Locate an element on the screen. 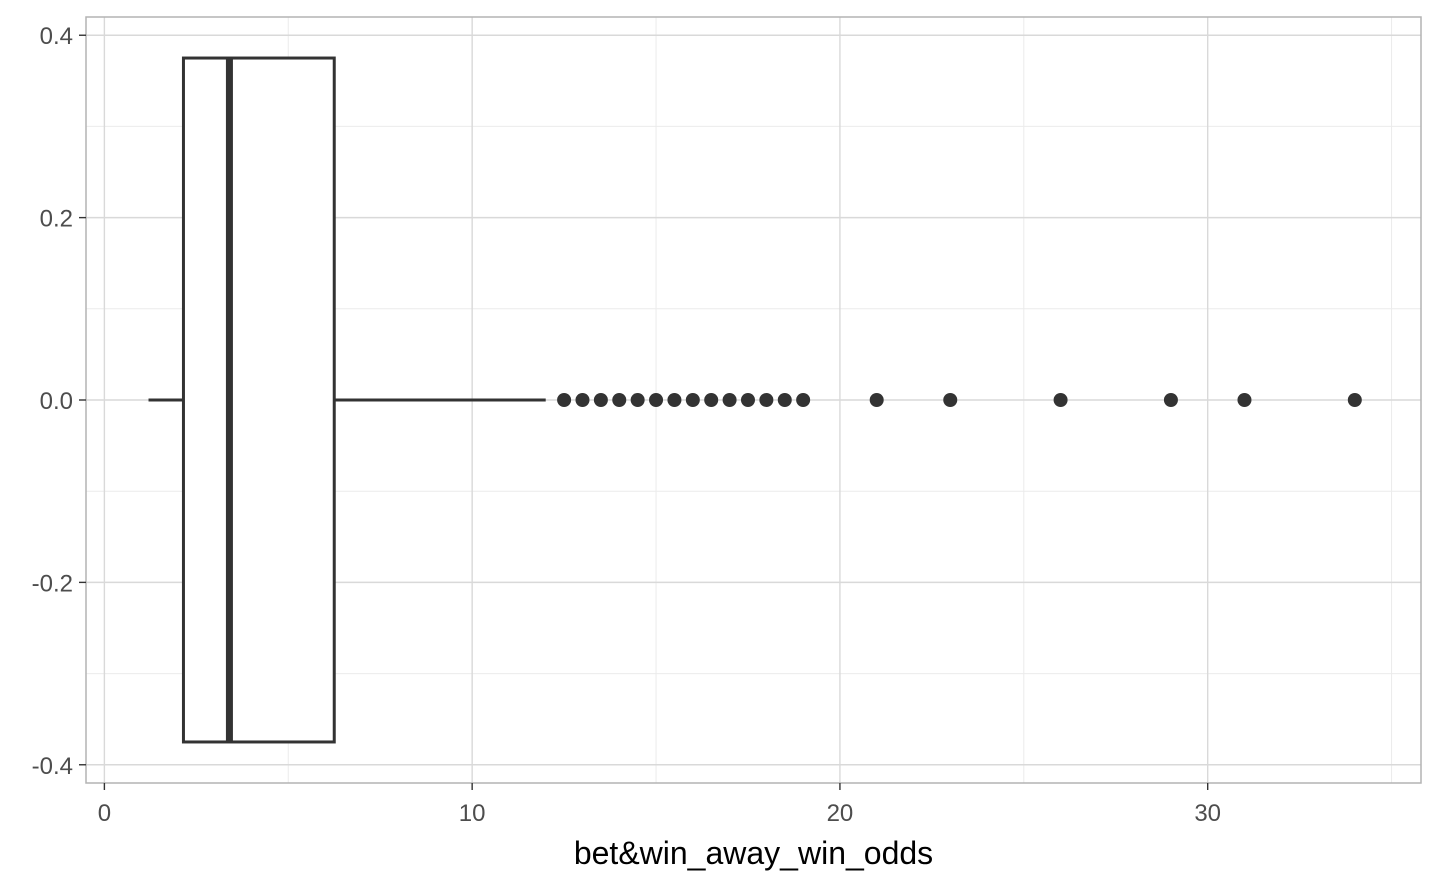 Image resolution: width=1440 pixels, height=889 pixels. x-axis-title: bet&win_away_win_odds is located at coordinates (753, 853).